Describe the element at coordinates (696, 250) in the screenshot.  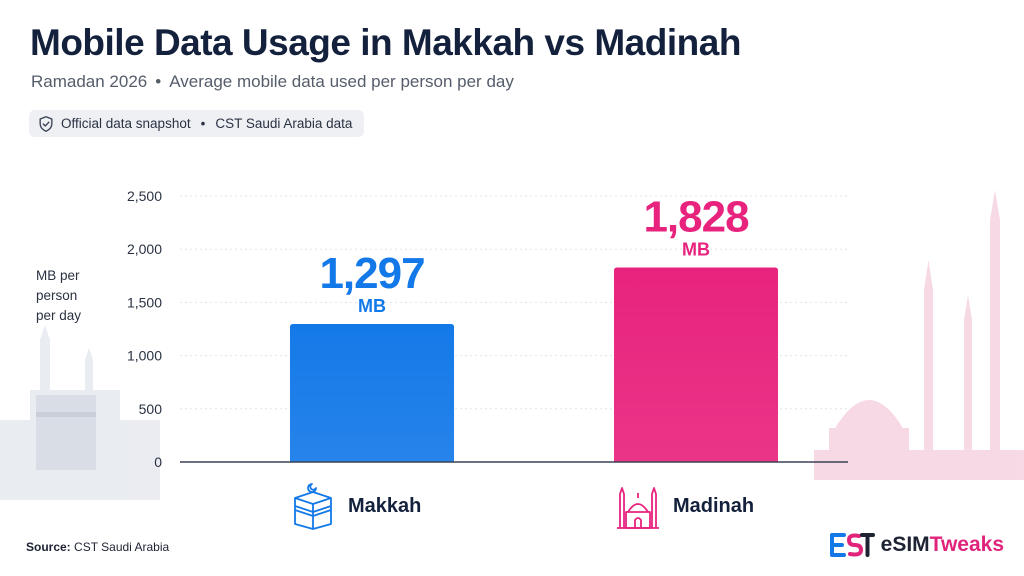
I see `unit-label-madinah: MB` at that location.